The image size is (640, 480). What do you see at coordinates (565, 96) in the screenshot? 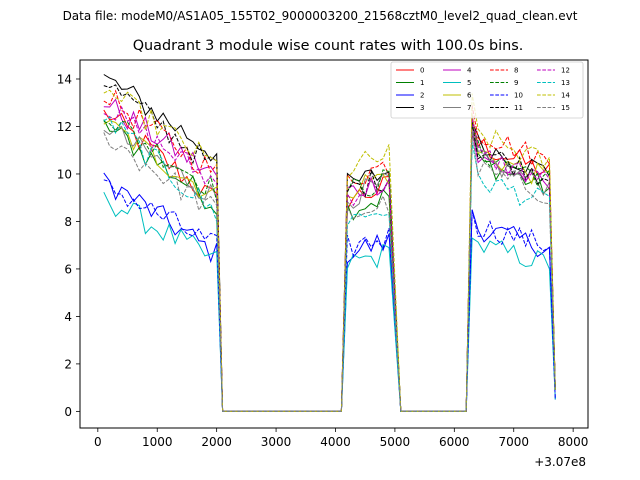
I see `legend-label-14: 14` at bounding box center [565, 96].